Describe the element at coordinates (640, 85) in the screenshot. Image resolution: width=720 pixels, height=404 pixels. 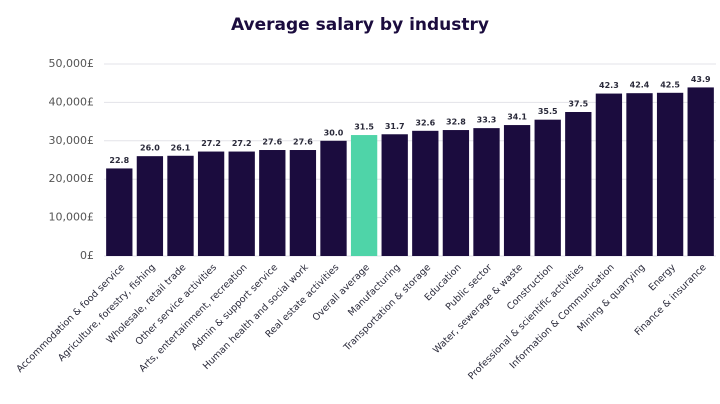
I see `value-label: 42.4` at that location.